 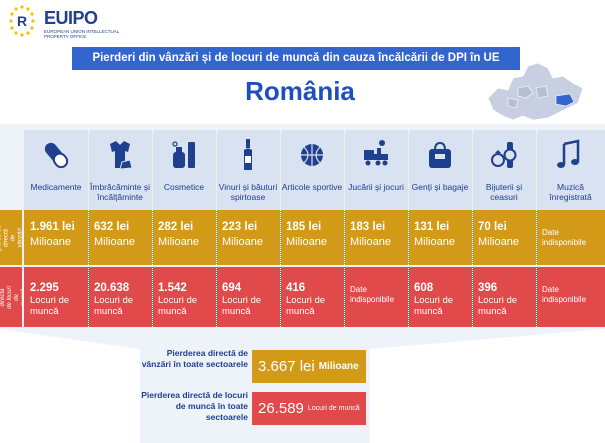 What do you see at coordinates (56, 297) in the screenshot?
I see `jobs-cell-0: 2.295 Locuri de muncă` at bounding box center [56, 297].